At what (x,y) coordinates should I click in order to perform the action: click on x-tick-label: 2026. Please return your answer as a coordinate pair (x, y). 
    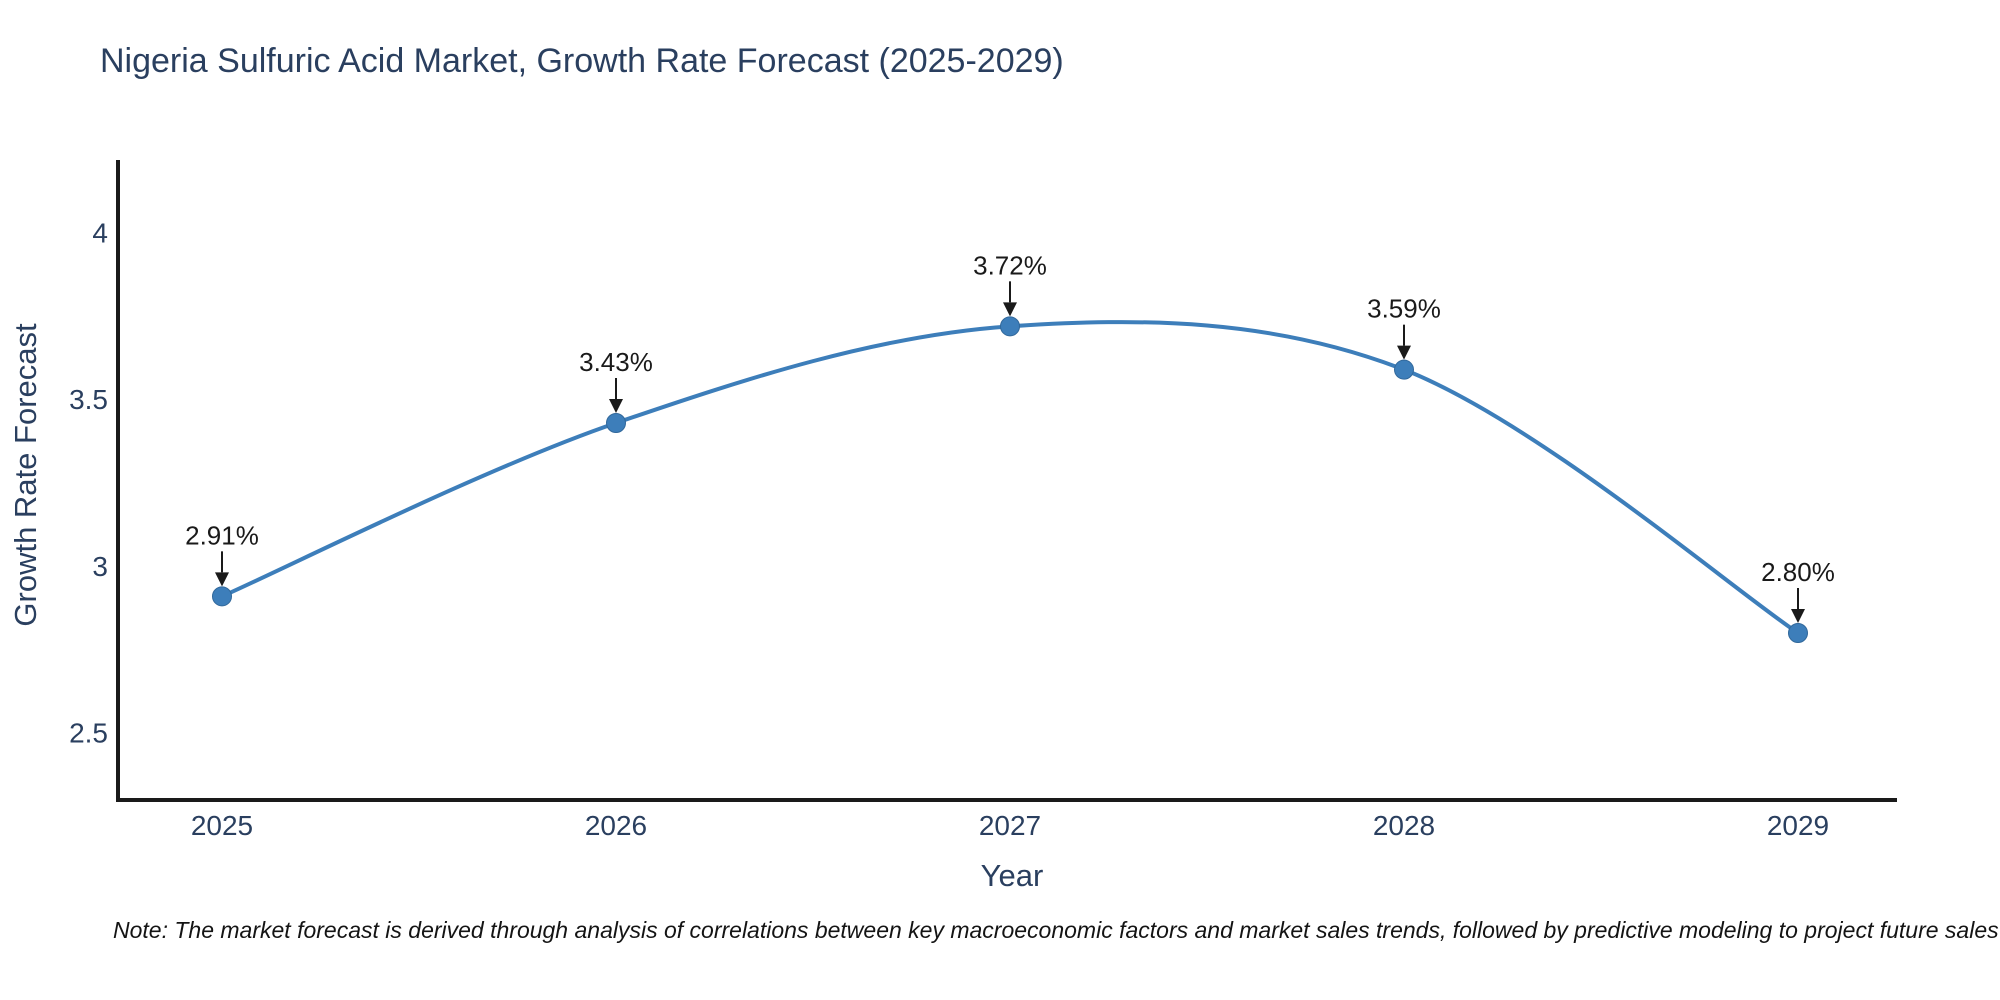
    Looking at the image, I should click on (616, 825).